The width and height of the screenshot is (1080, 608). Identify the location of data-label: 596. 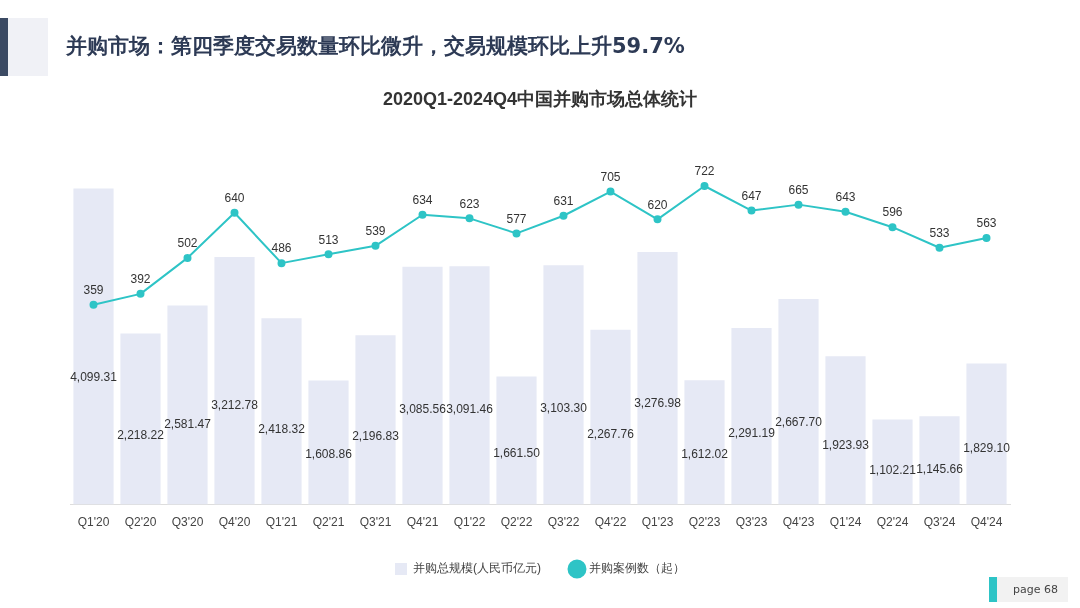
(892, 212).